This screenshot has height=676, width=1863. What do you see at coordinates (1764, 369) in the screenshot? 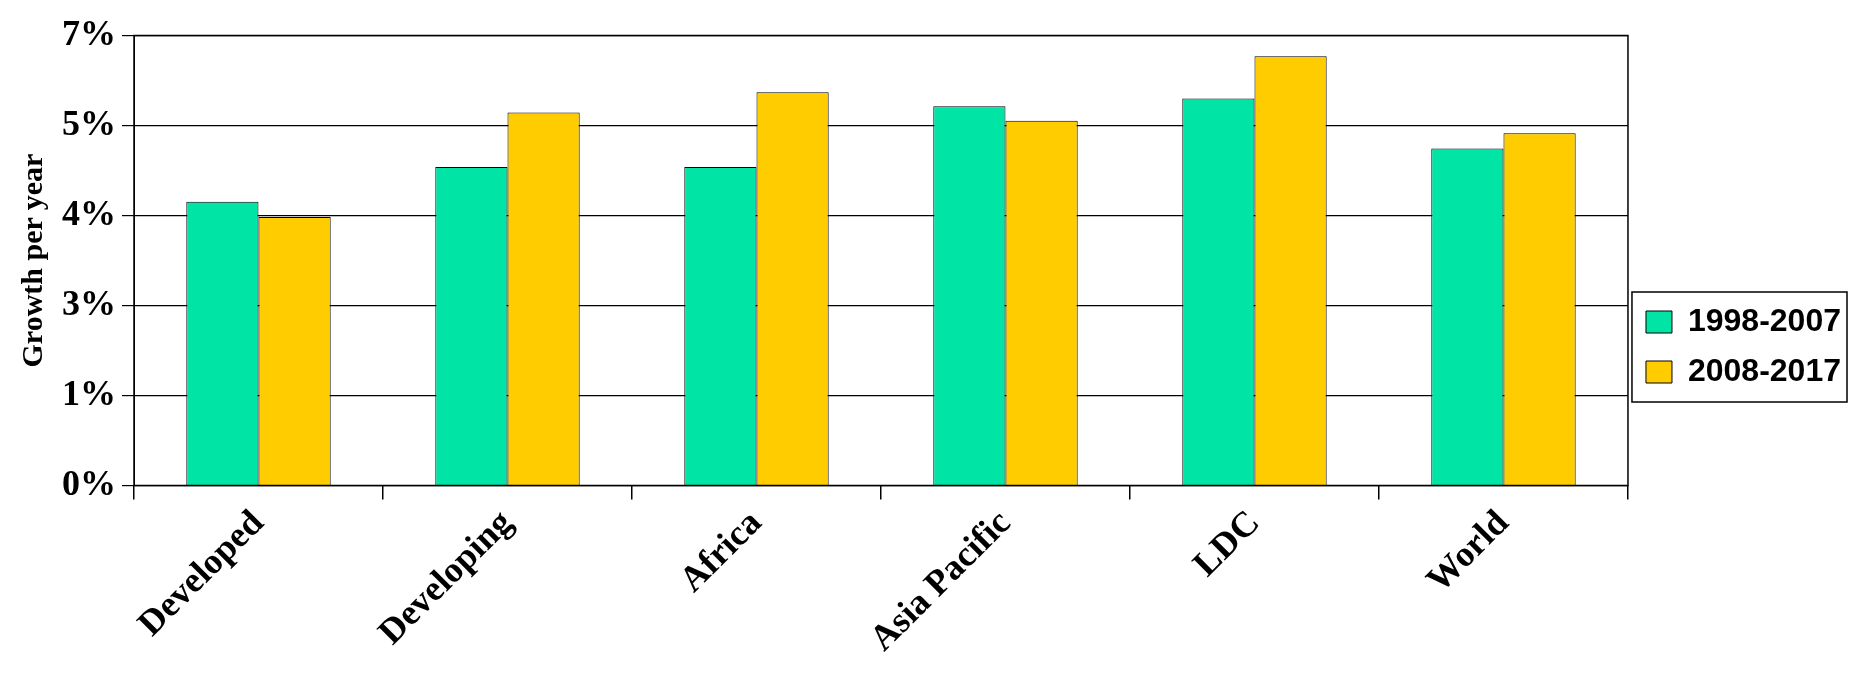
I see `legend-label: 2008-2017` at bounding box center [1764, 369].